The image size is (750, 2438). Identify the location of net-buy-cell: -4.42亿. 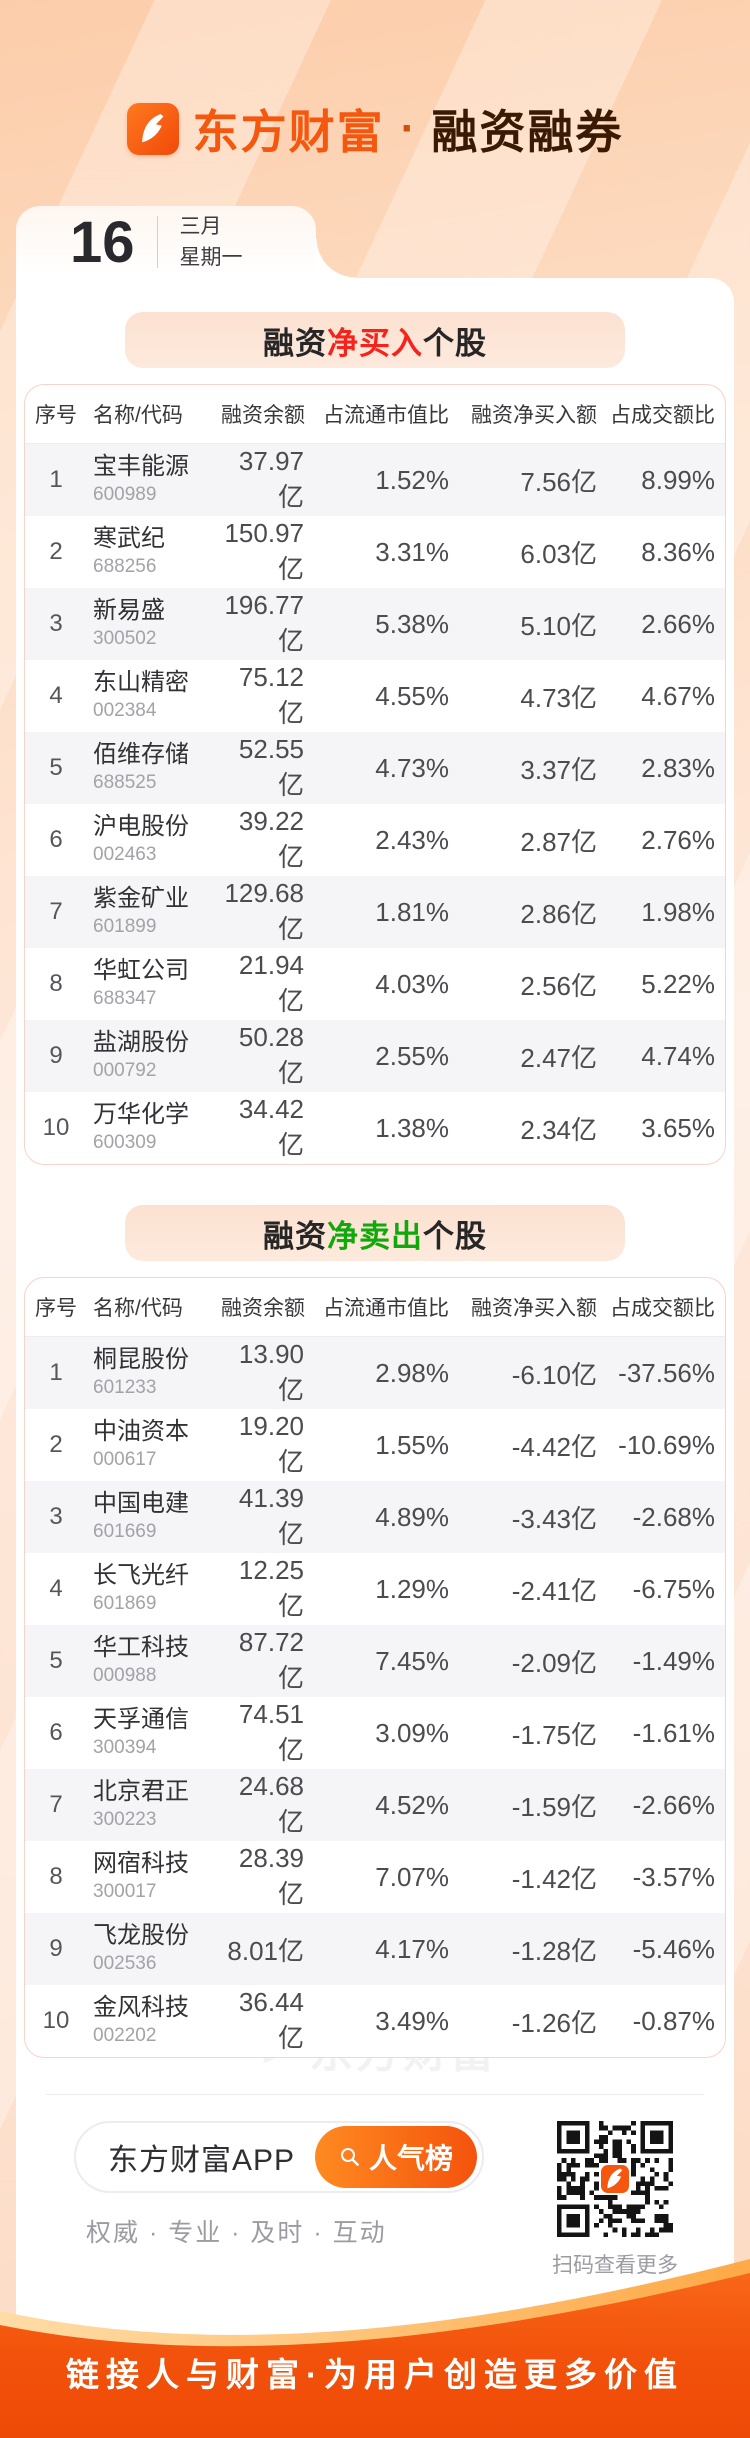
(554, 1446).